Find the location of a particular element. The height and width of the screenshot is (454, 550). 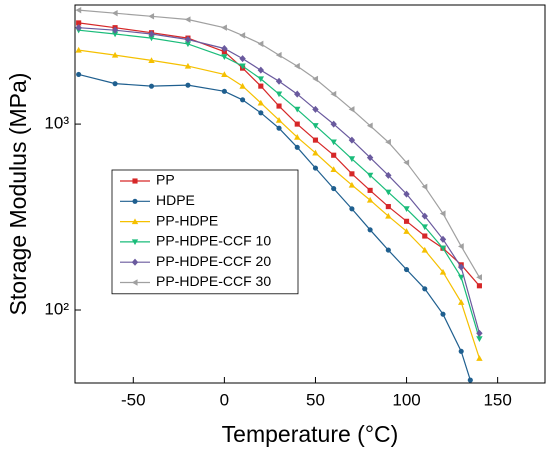

x-tick-label: -50 is located at coordinates (133, 399).